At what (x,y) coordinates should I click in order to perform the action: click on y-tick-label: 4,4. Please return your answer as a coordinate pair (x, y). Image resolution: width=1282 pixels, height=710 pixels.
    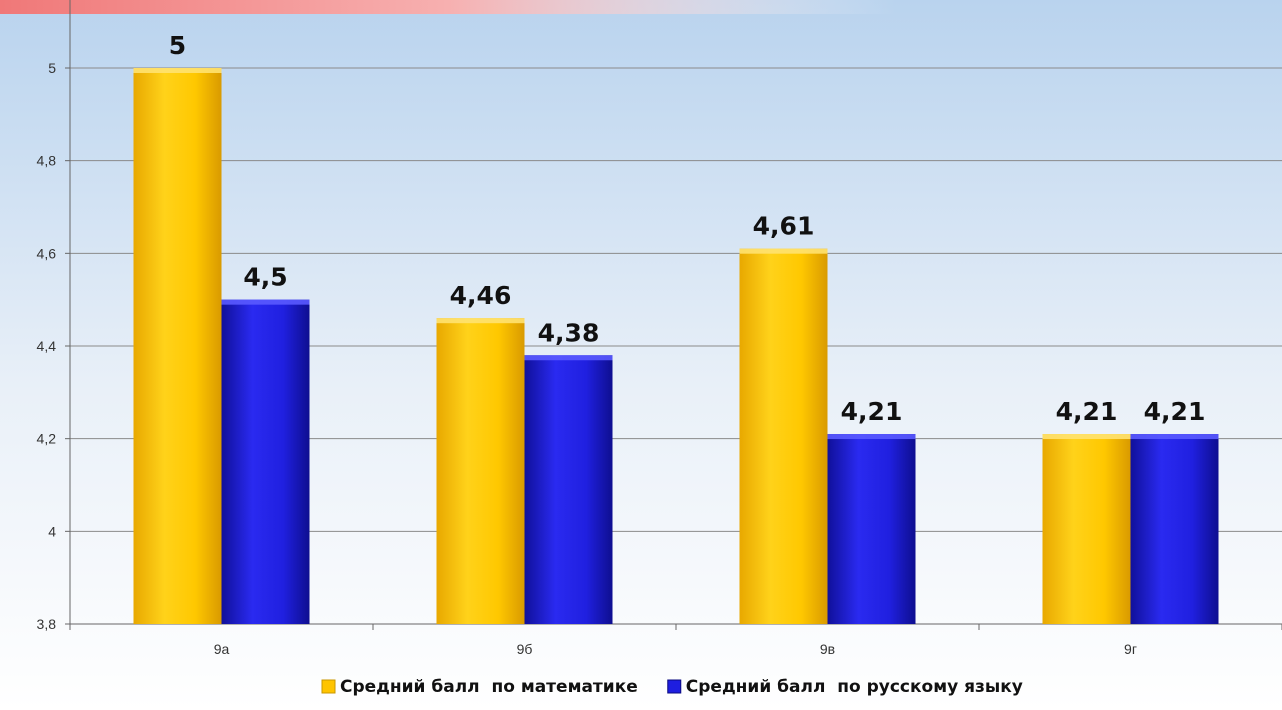
    Looking at the image, I should click on (47, 346).